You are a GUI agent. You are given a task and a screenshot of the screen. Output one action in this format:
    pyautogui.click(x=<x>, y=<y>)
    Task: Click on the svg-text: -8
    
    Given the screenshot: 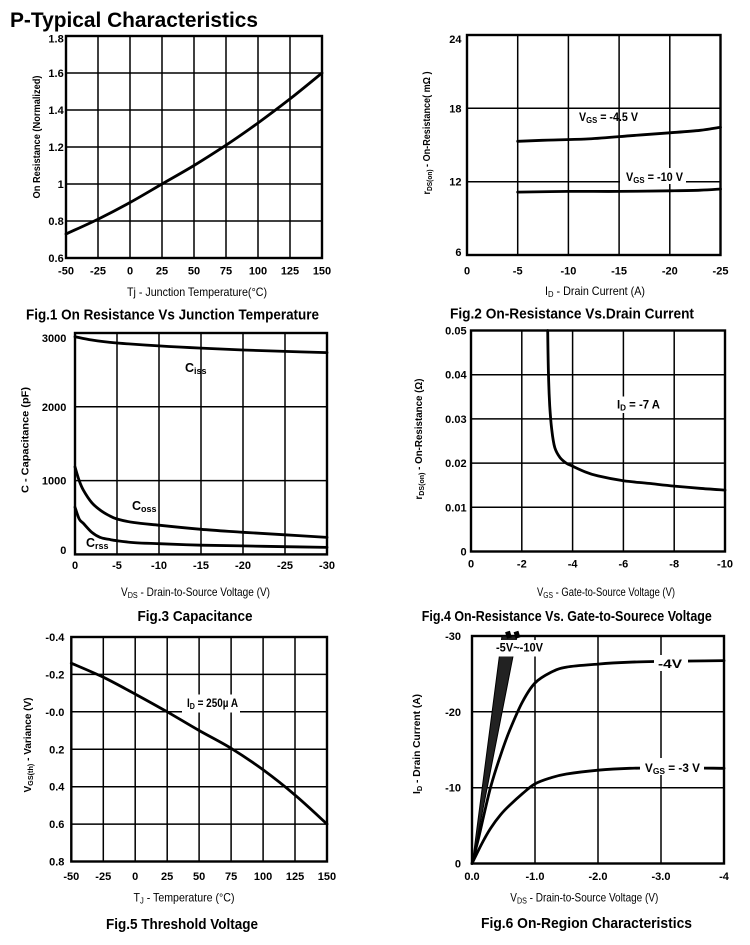 What is the action you would take?
    pyautogui.click(x=674, y=565)
    